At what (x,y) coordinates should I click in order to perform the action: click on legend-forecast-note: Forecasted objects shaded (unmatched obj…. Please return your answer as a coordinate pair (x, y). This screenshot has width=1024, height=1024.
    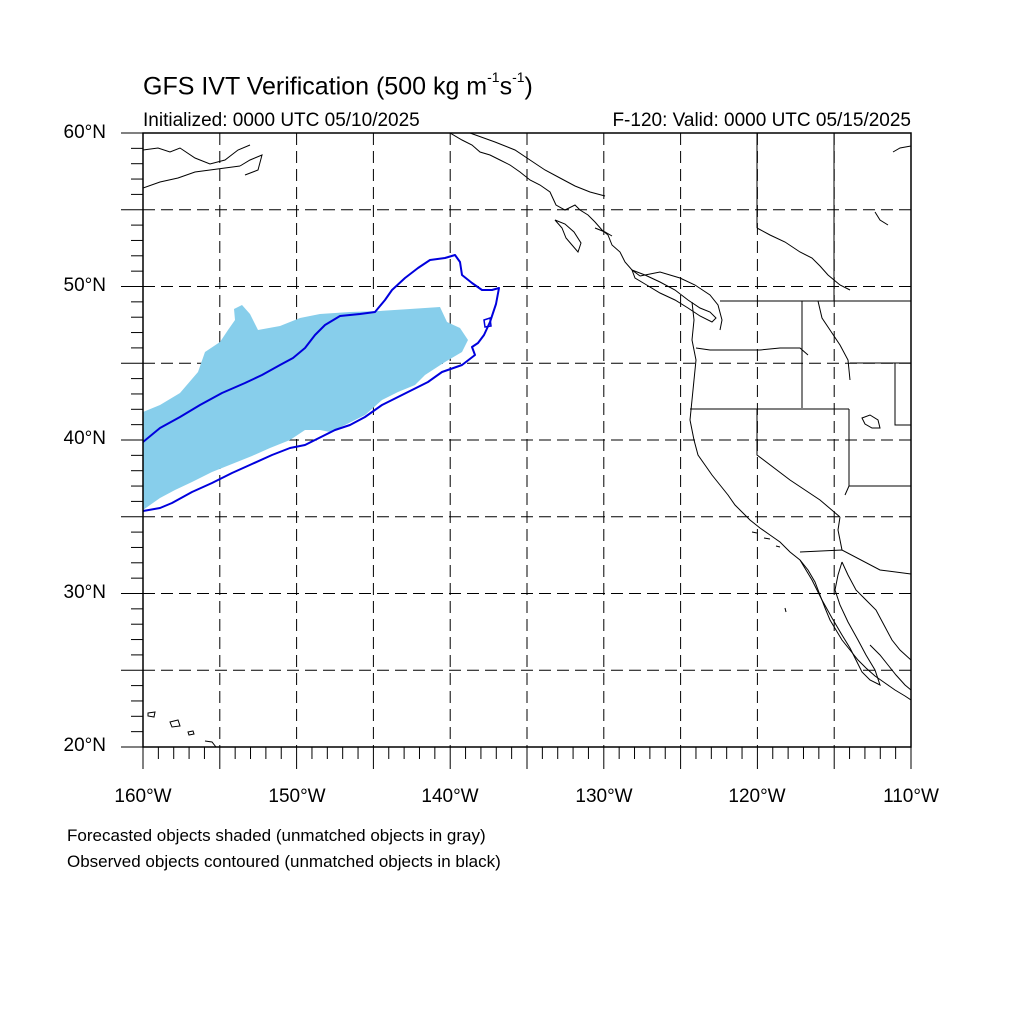
    Looking at the image, I should click on (276, 835).